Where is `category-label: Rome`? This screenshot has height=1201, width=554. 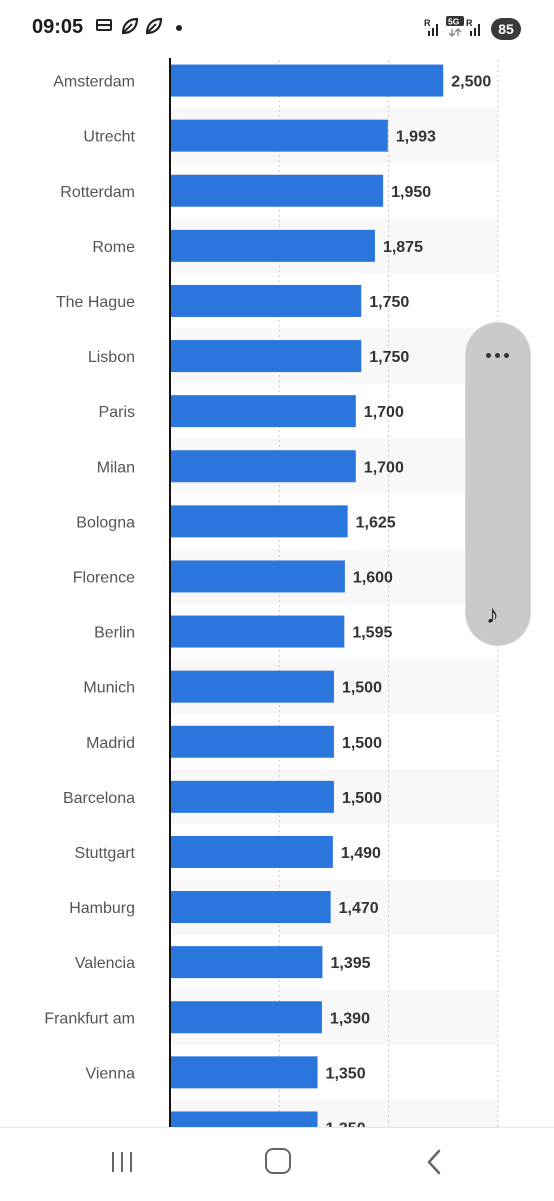
category-label: Rome is located at coordinates (113, 247).